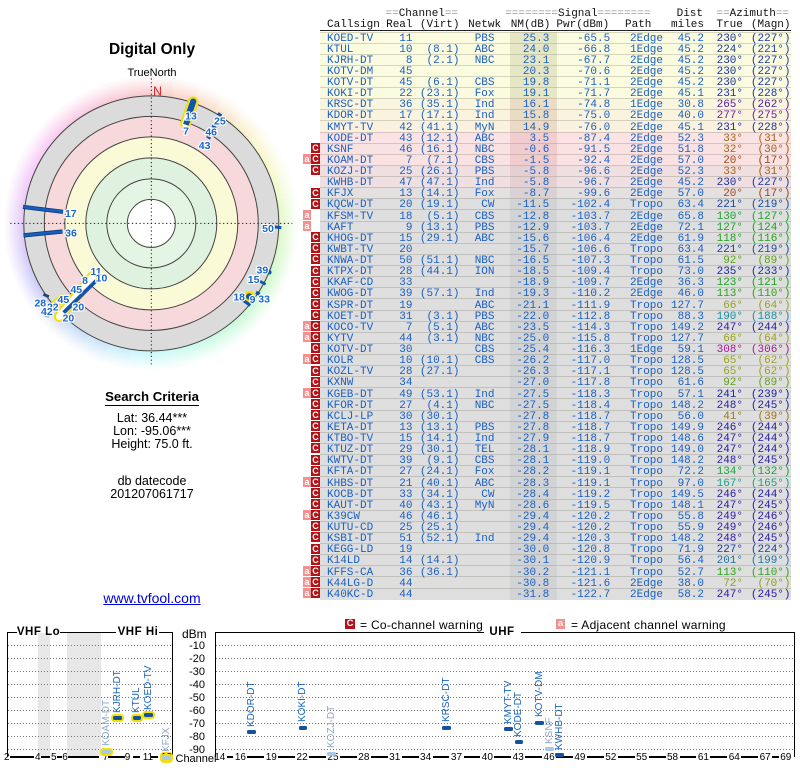  What do you see at coordinates (254, 280) in the screenshot?
I see `svg-text: 15` at bounding box center [254, 280].